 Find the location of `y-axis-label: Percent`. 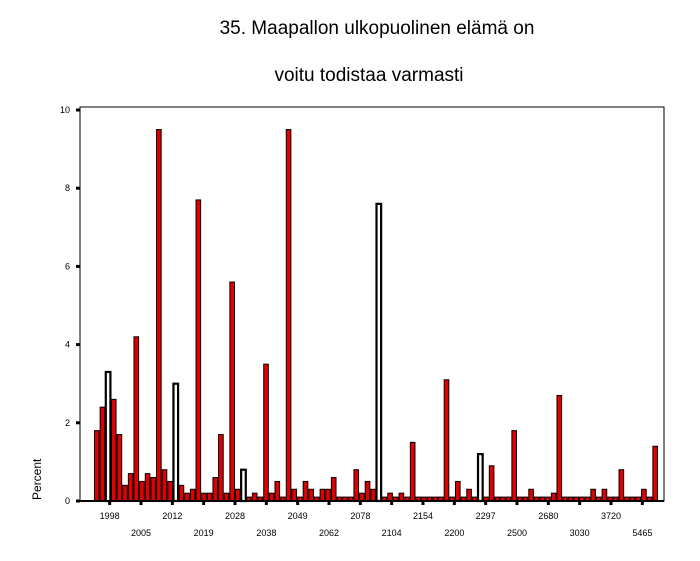

y-axis-label: Percent is located at coordinates (37, 479).